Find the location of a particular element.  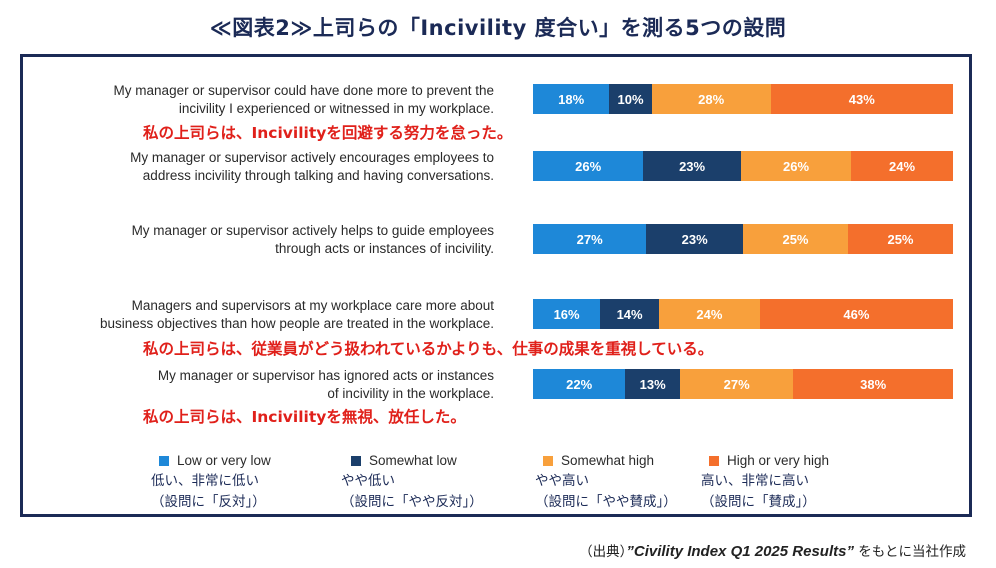

data-label-high-row-5: 38% is located at coordinates (873, 384).